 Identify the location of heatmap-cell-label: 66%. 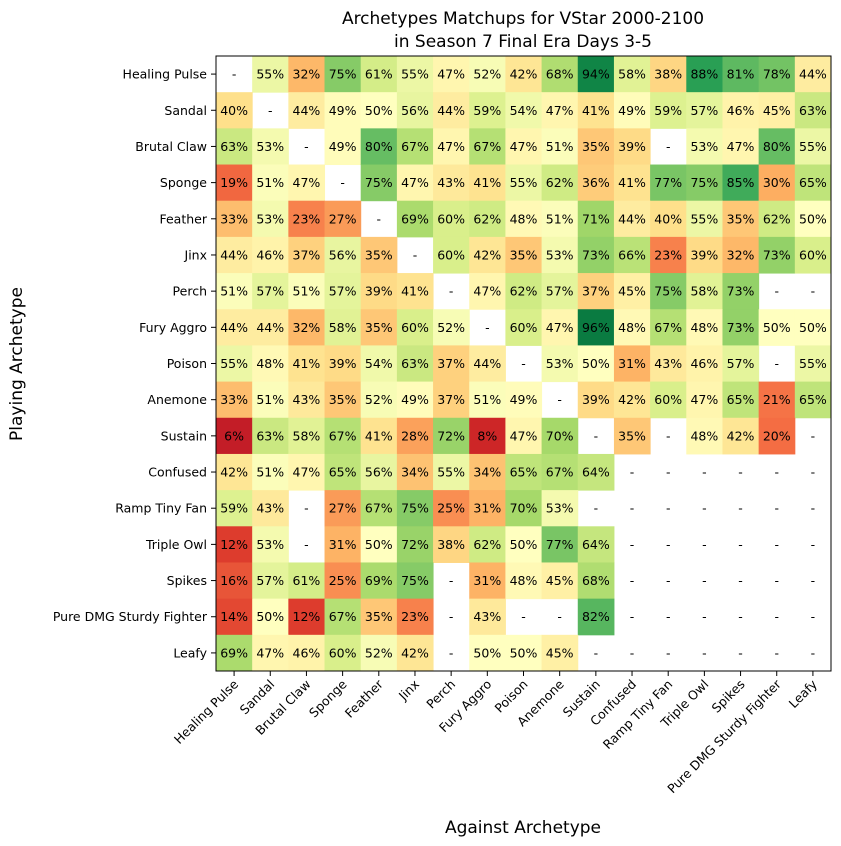
(632, 254).